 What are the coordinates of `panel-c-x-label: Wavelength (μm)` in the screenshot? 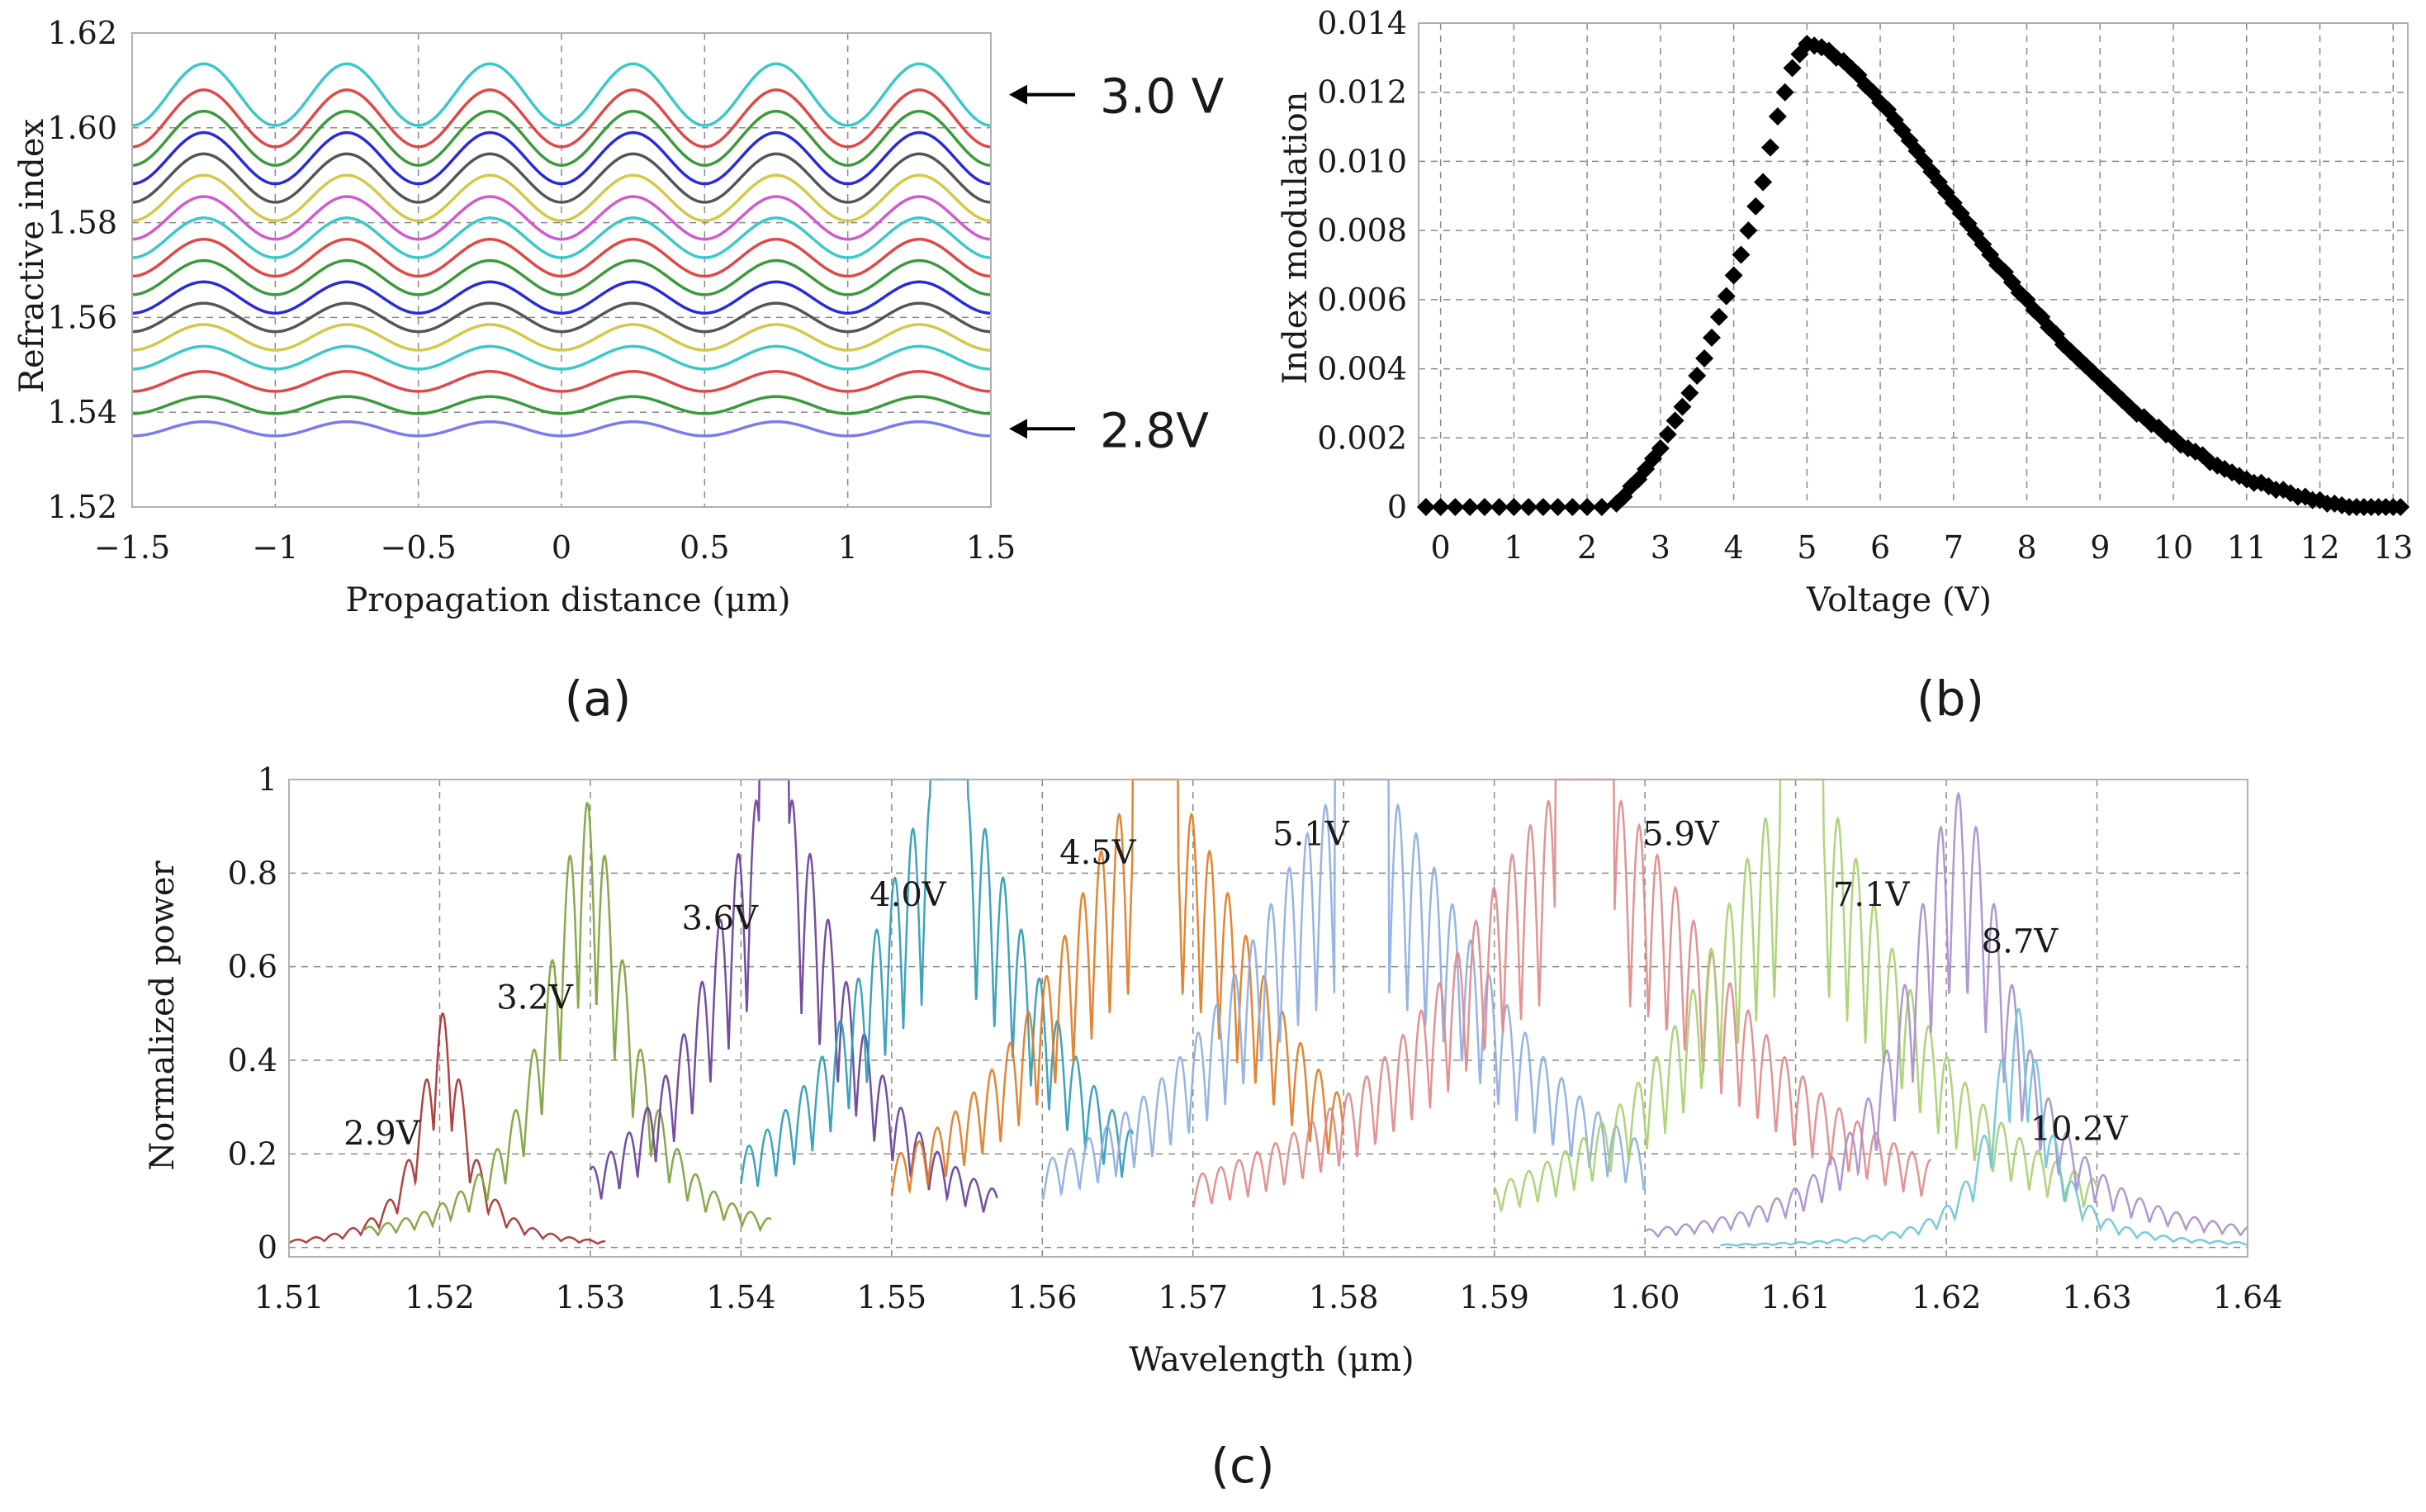 It's located at (1271, 1360).